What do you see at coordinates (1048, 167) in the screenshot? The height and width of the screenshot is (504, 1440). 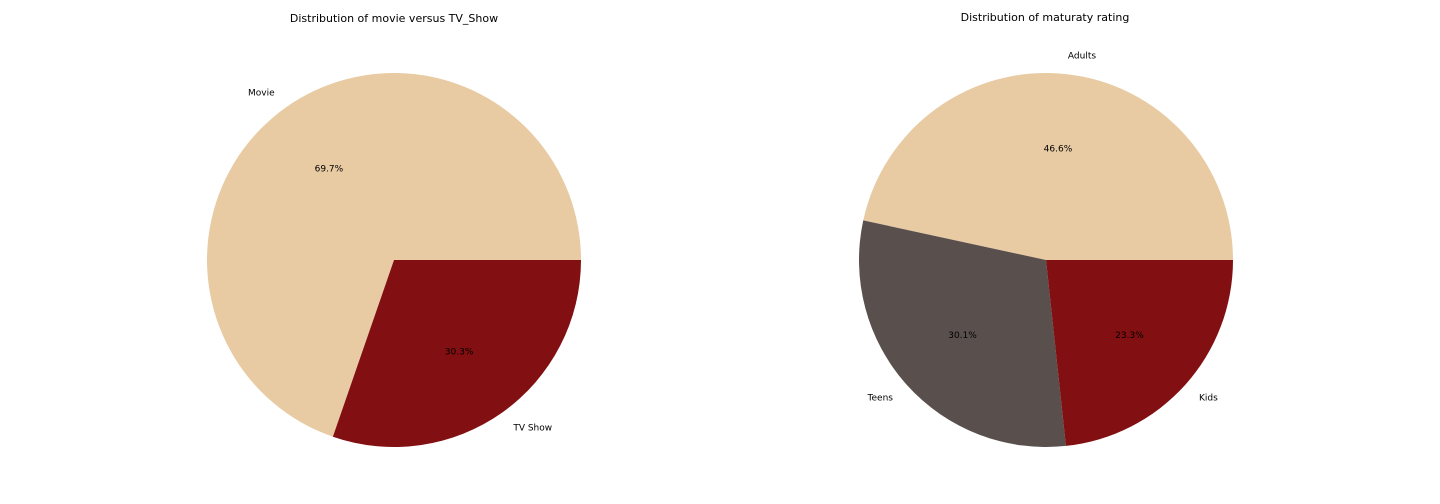 I see `pie-slice-adults` at bounding box center [1048, 167].